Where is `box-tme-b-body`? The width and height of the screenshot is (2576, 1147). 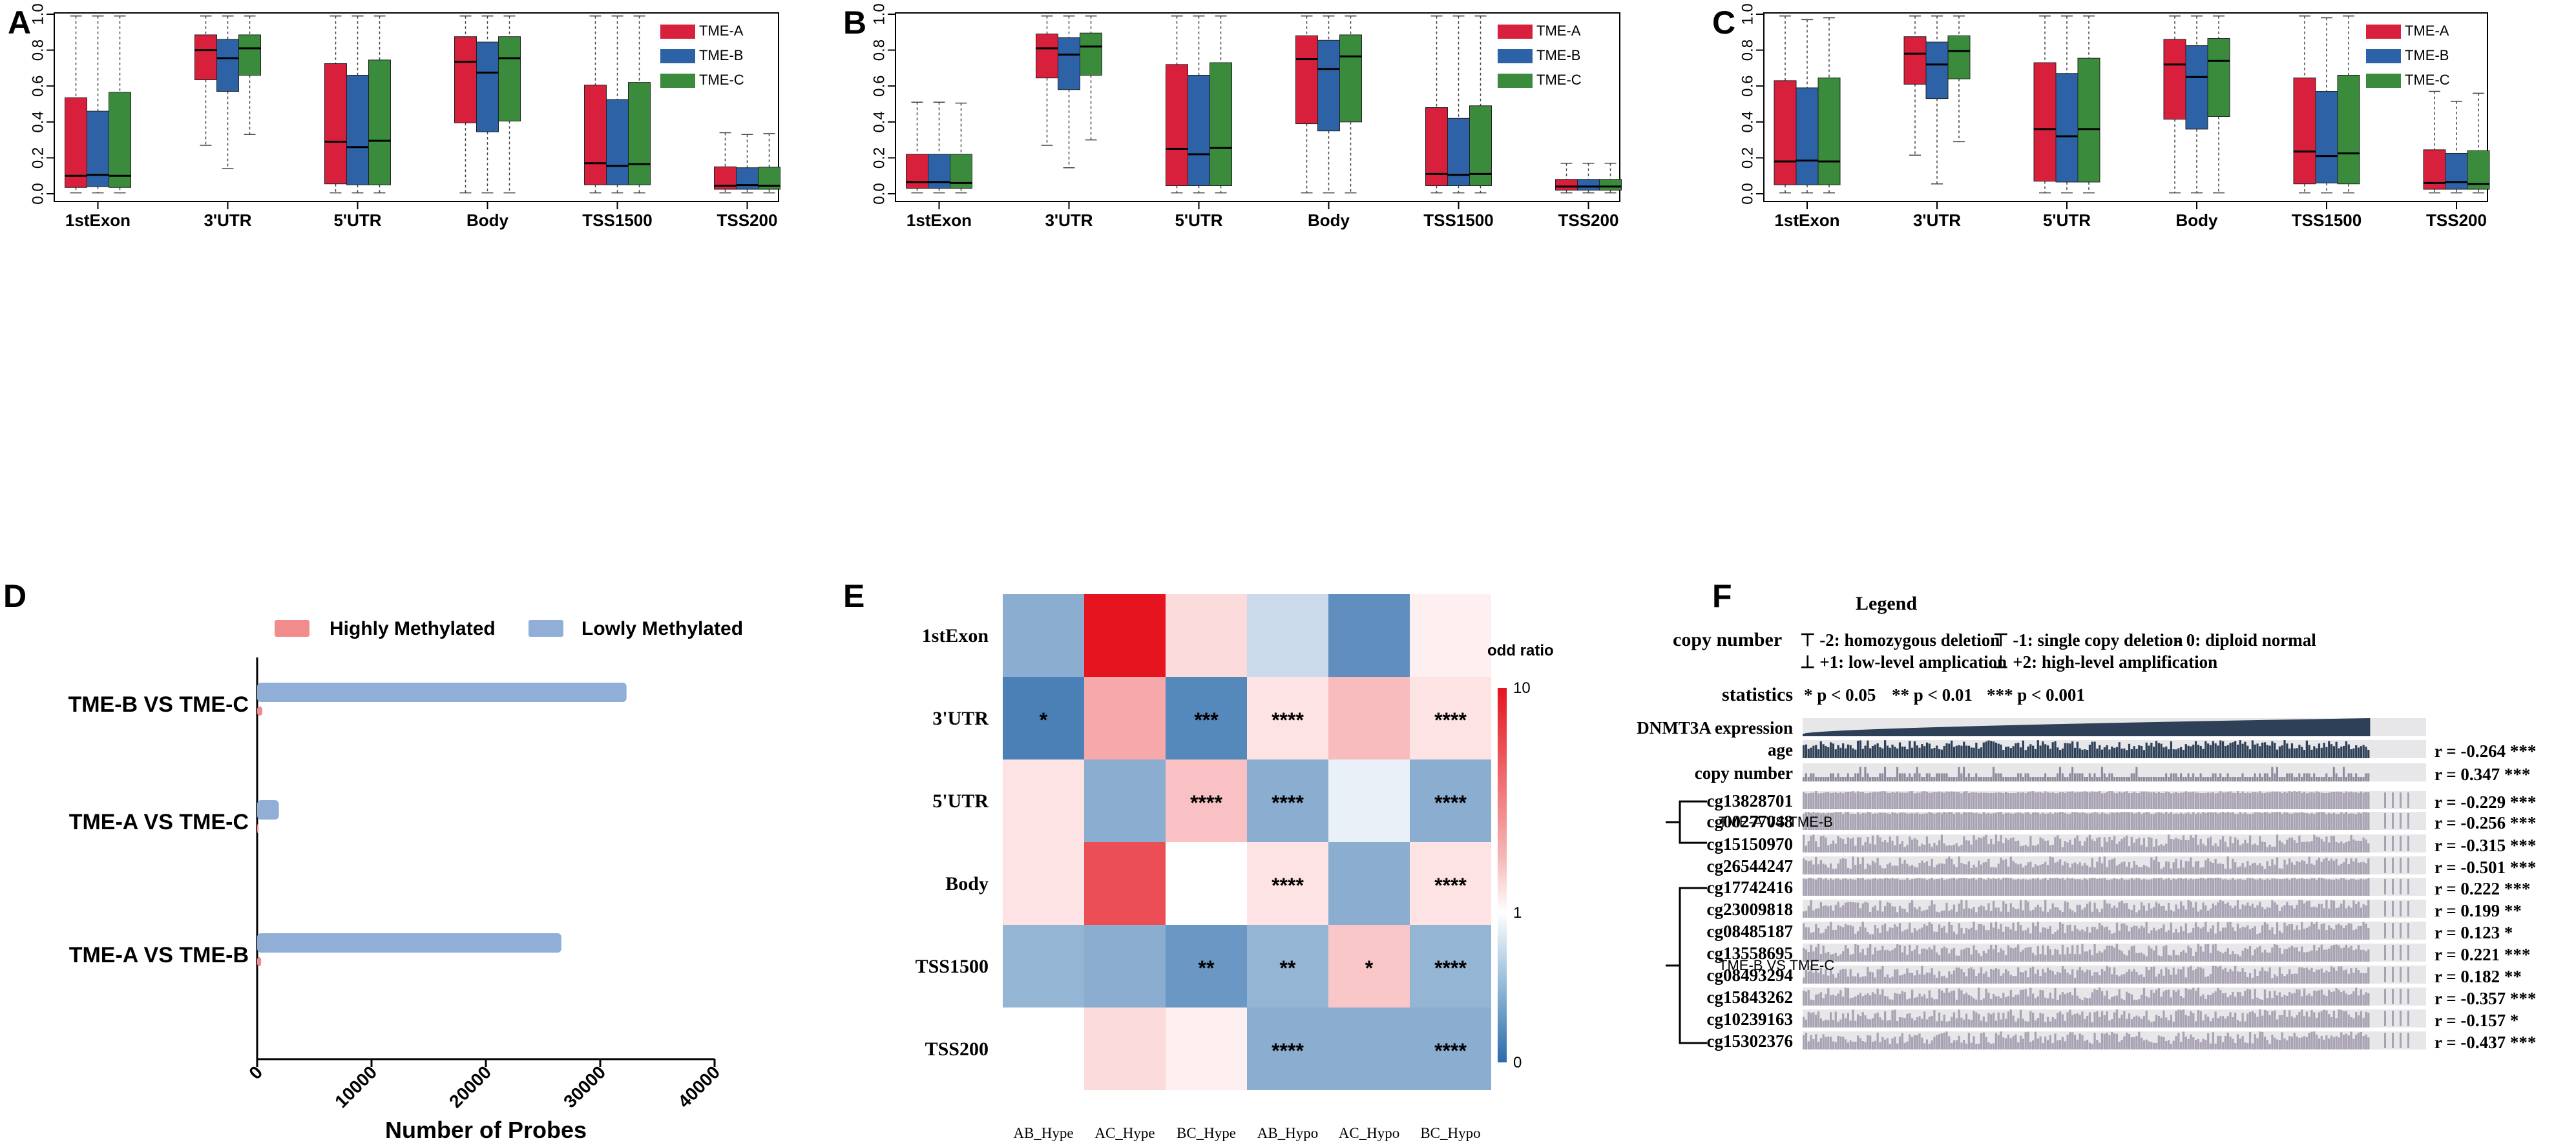 box-tme-b-body is located at coordinates (487, 105).